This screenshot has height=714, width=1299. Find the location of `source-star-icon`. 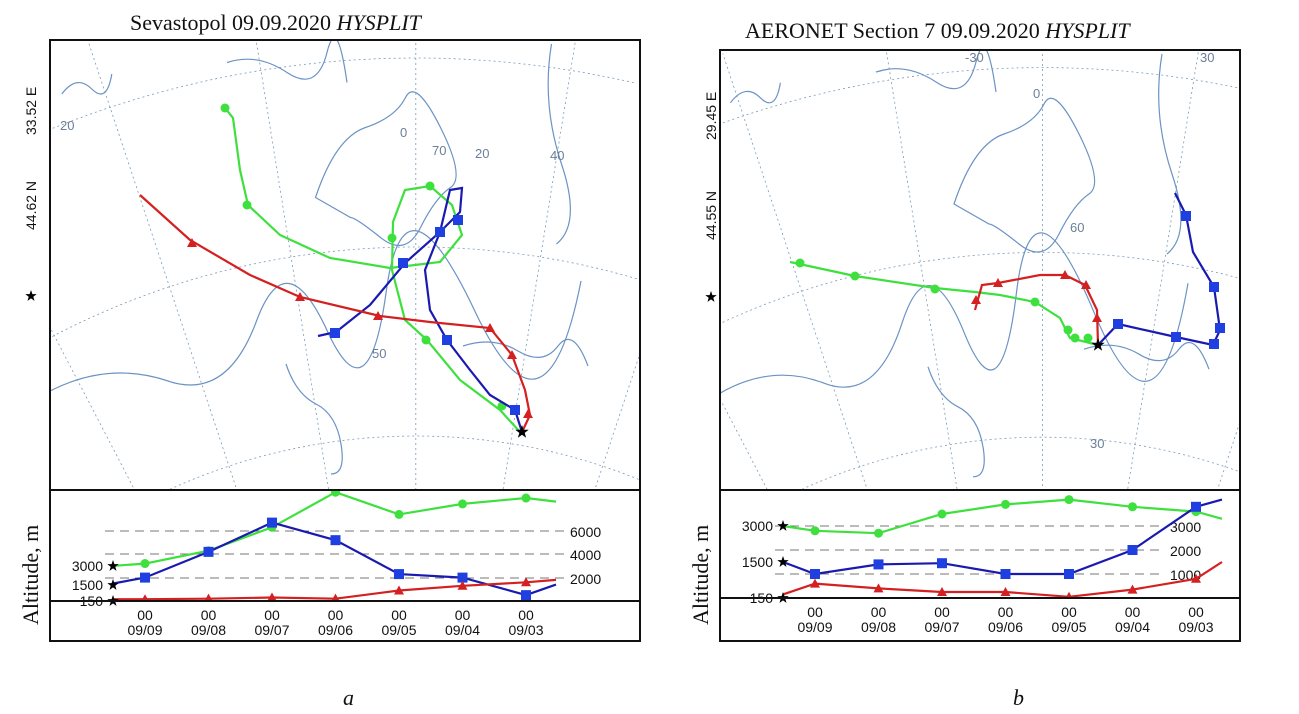

source-star-icon is located at coordinates (1098, 344).